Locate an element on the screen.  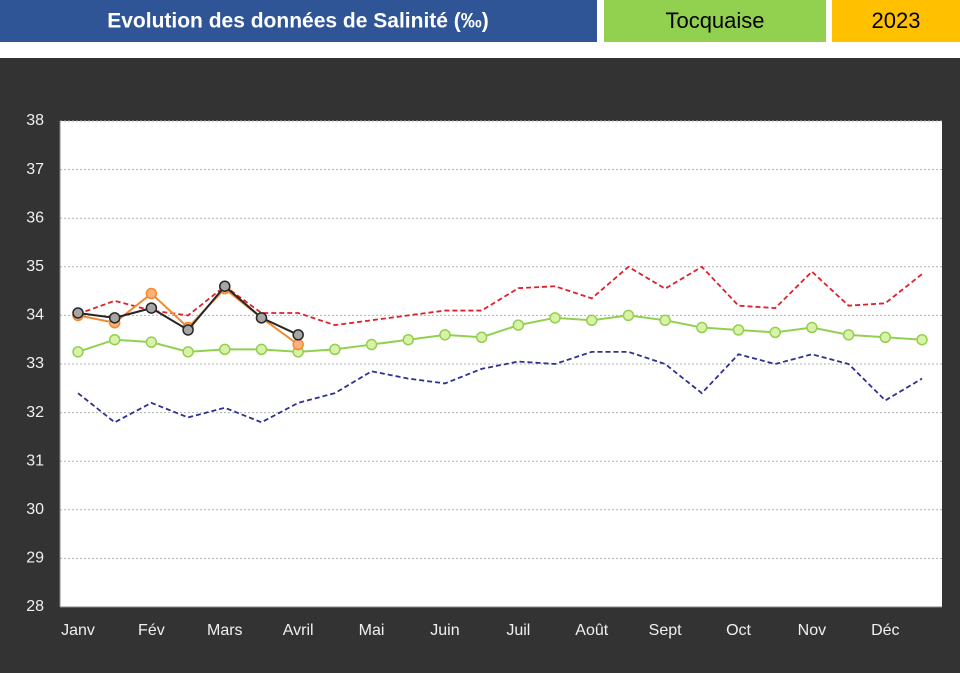
title-box is located at coordinates (298, 21).